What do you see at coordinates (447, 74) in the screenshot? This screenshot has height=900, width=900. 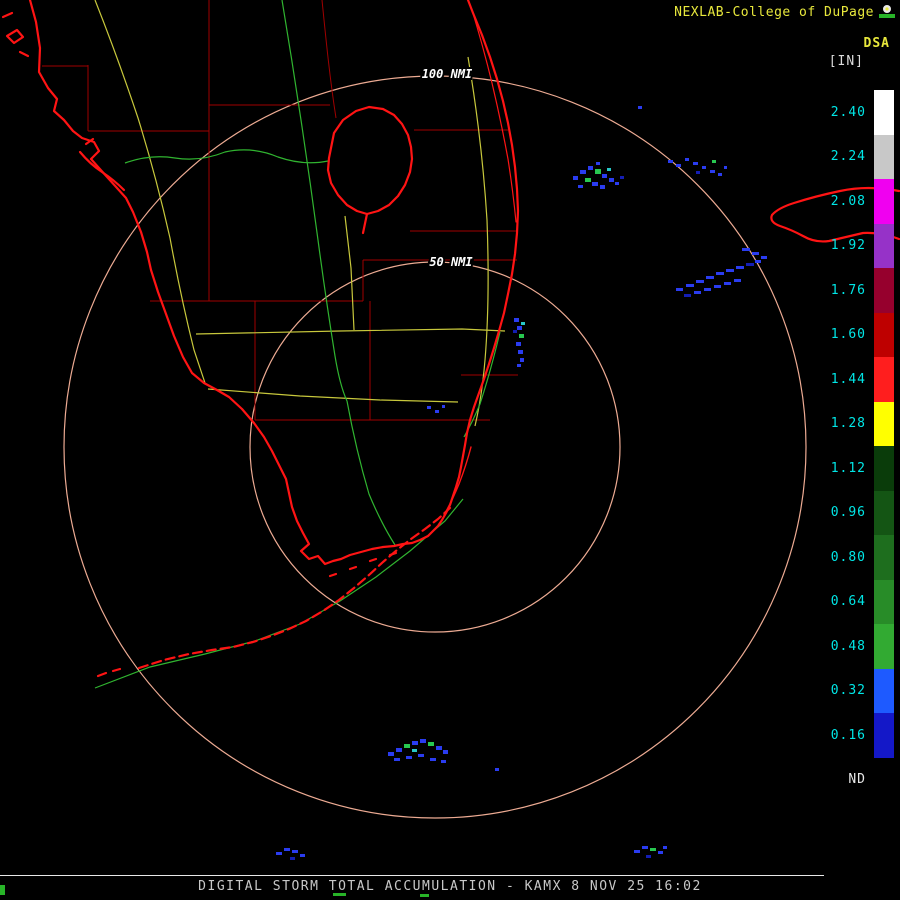 I see `range-ring-label-100nmi: 100 NMI` at bounding box center [447, 74].